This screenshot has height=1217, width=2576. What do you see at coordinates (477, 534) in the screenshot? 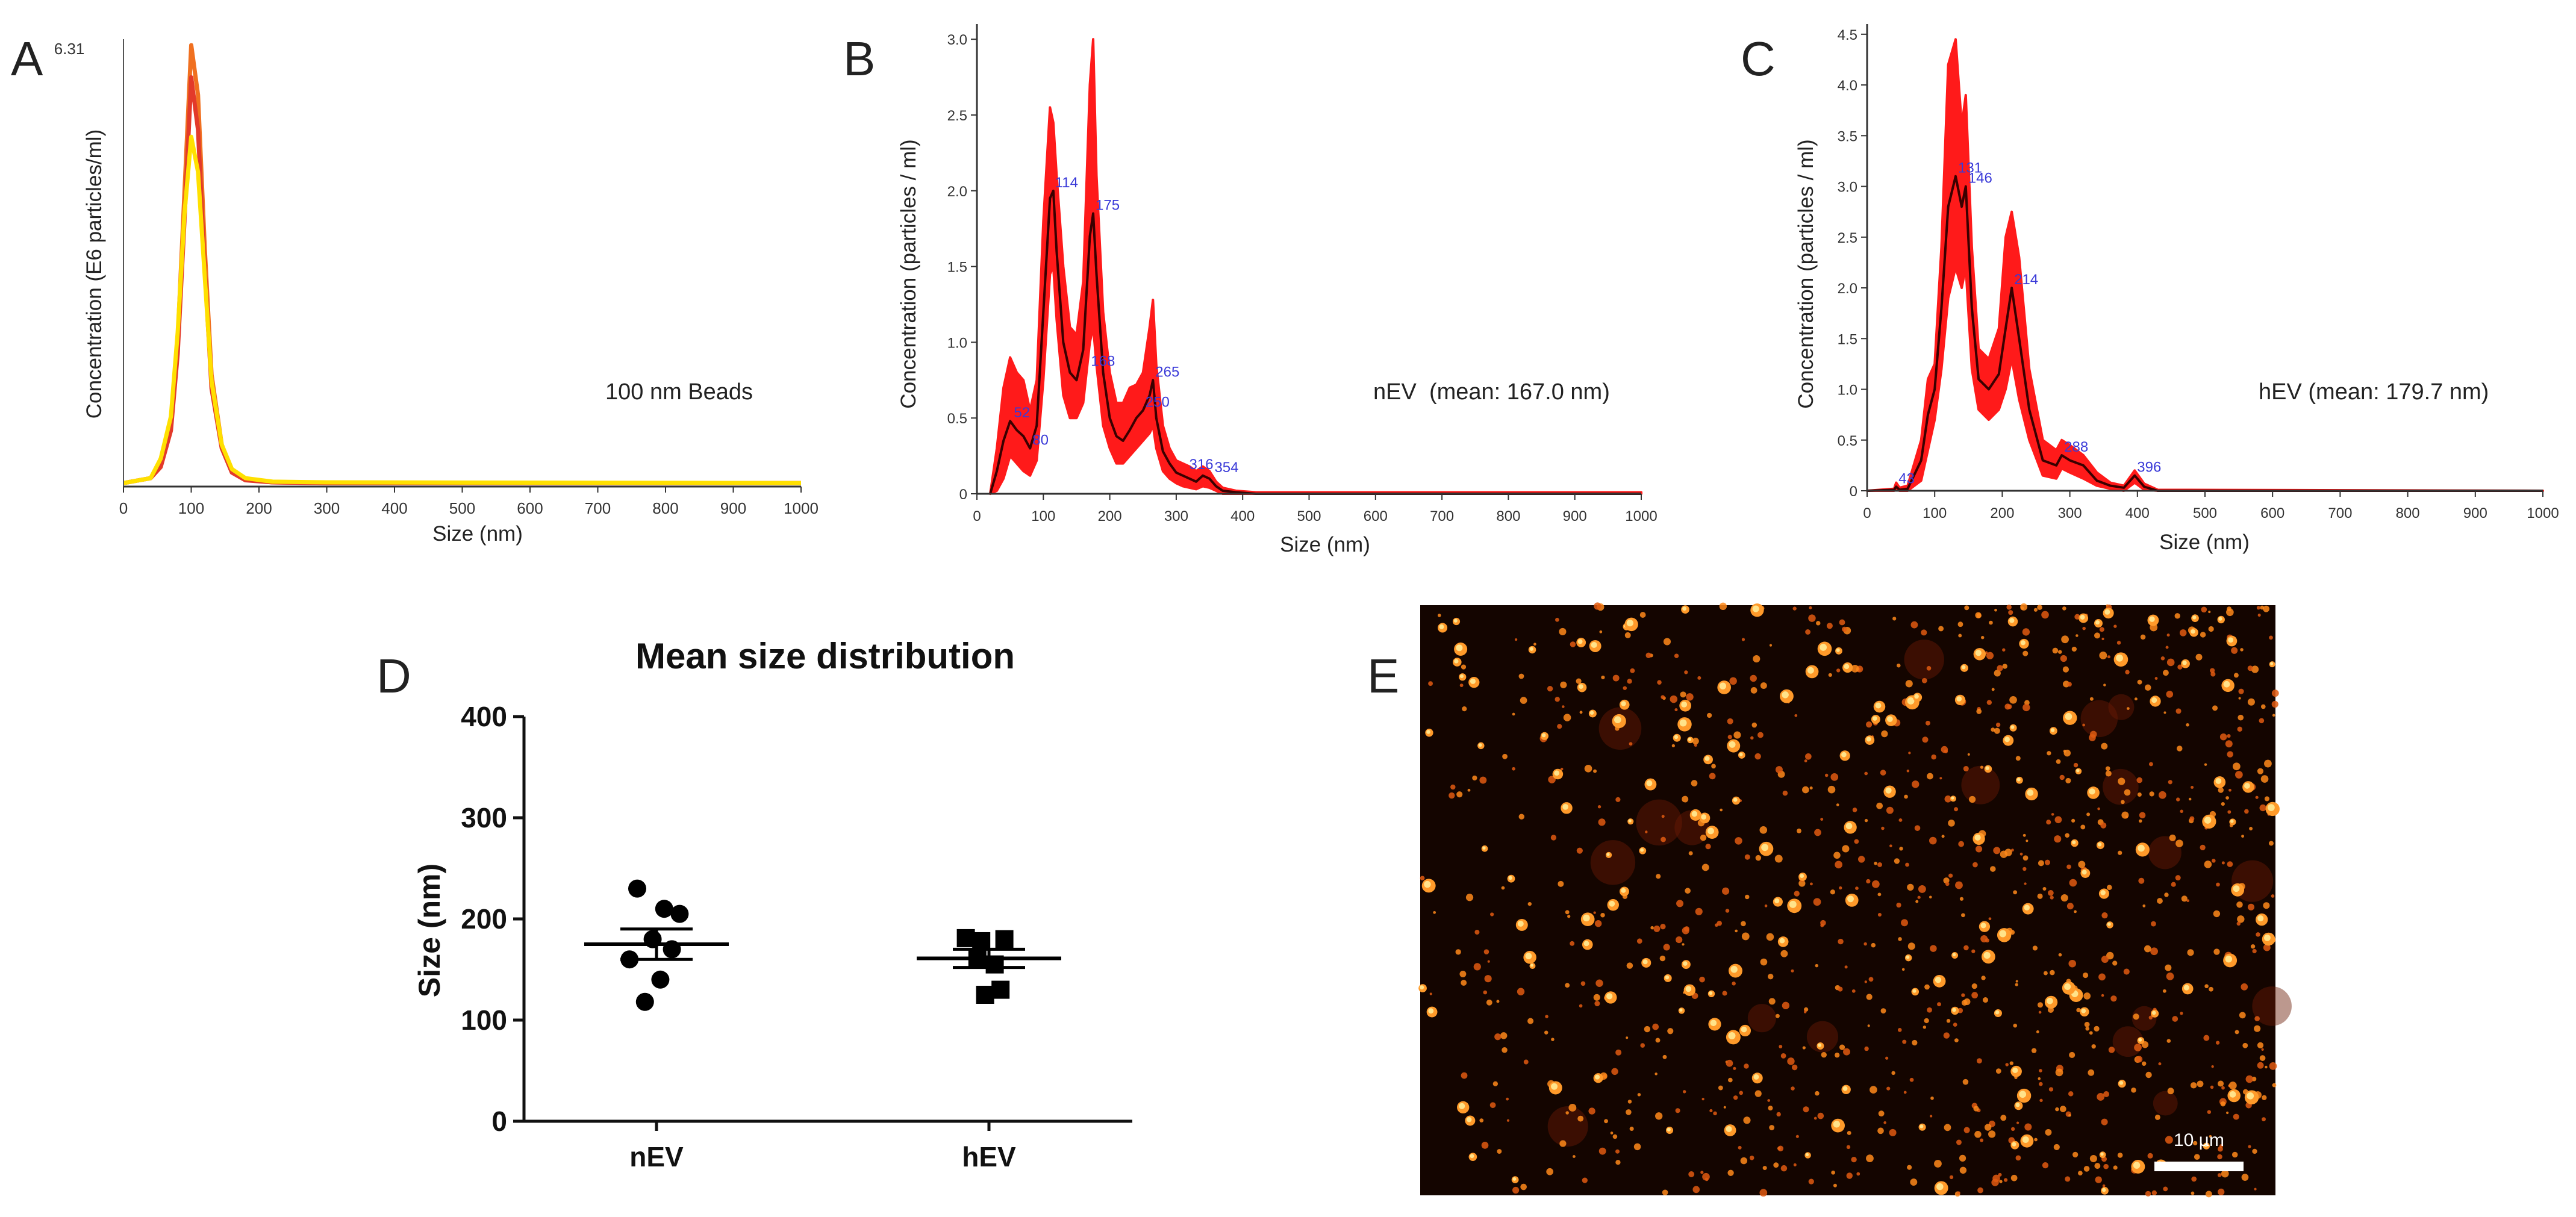
I see `x-axis-label-a: Size (nm)` at bounding box center [477, 534].